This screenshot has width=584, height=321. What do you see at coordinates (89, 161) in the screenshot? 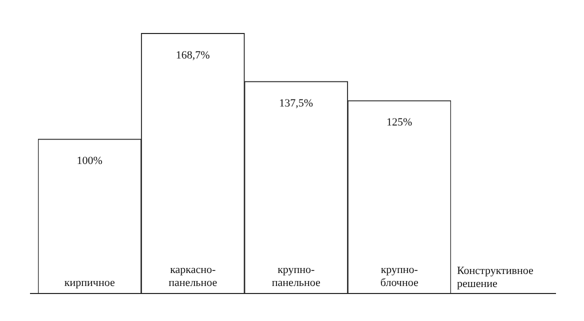
I see `data-label: 100%` at bounding box center [89, 161].